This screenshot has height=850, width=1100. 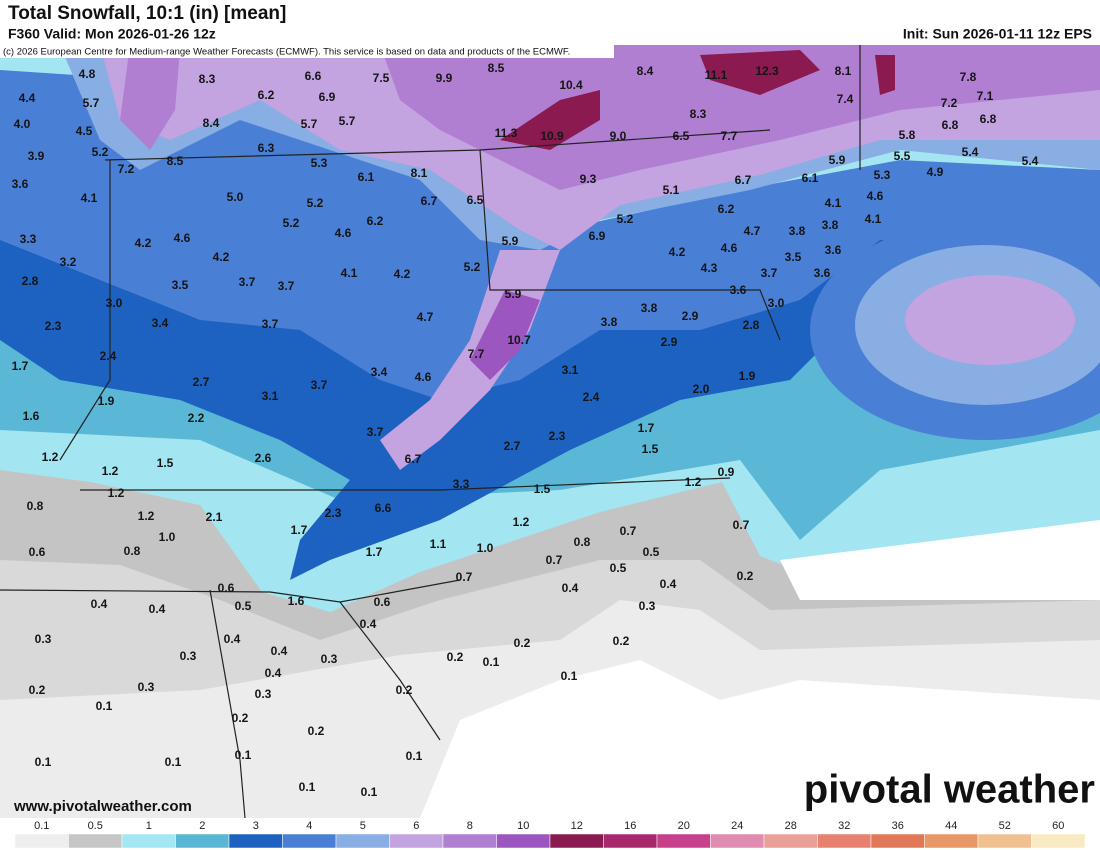 I want to click on snowfall-value: 10.4, so click(x=571, y=85).